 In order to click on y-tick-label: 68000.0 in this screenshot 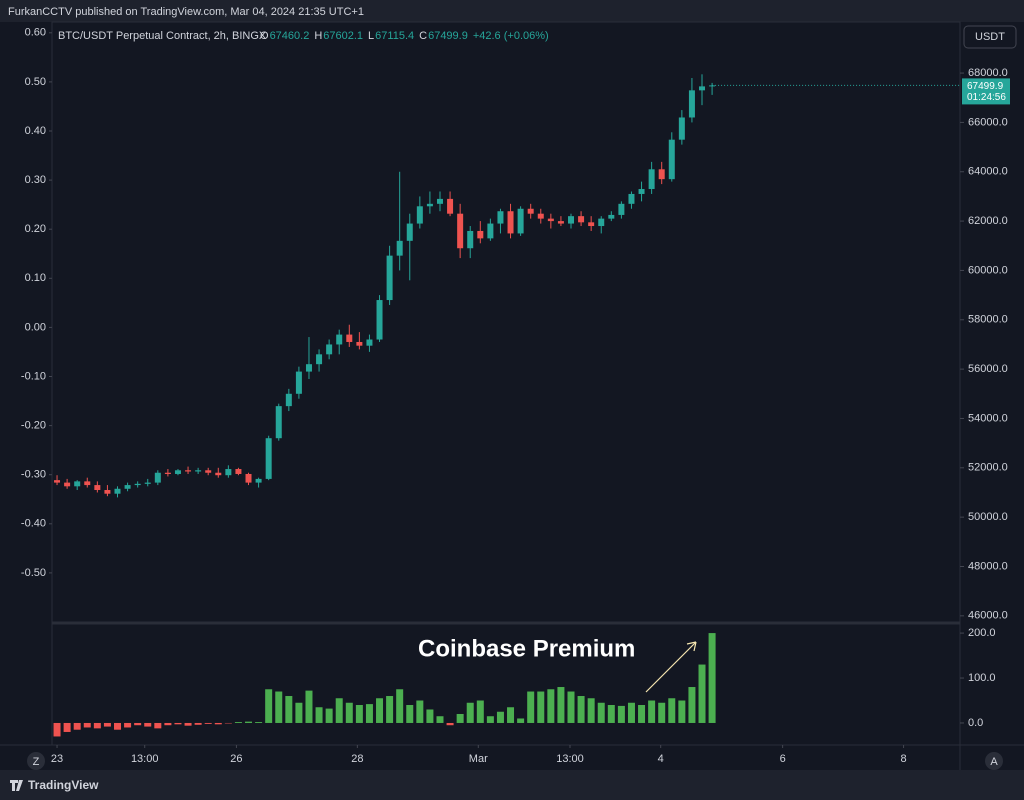, I will do `click(988, 73)`.